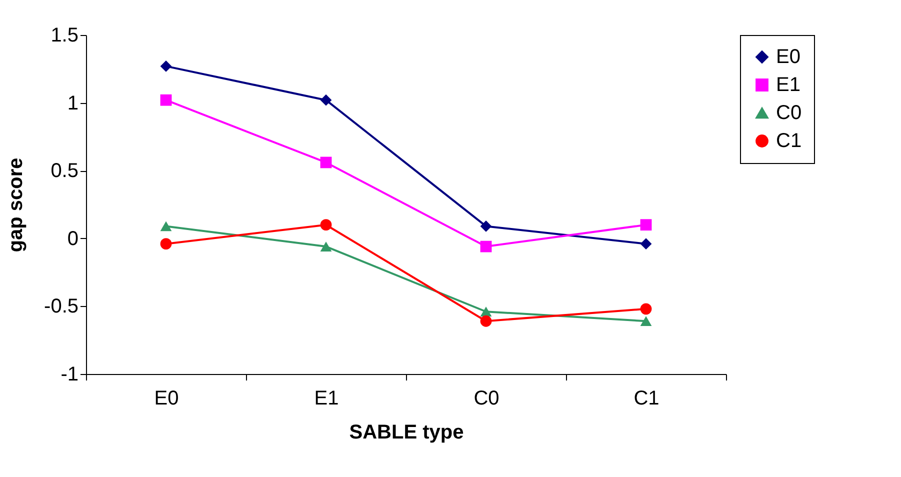 The image size is (901, 477). What do you see at coordinates (72, 239) in the screenshot?
I see `y-tick-label: 0` at bounding box center [72, 239].